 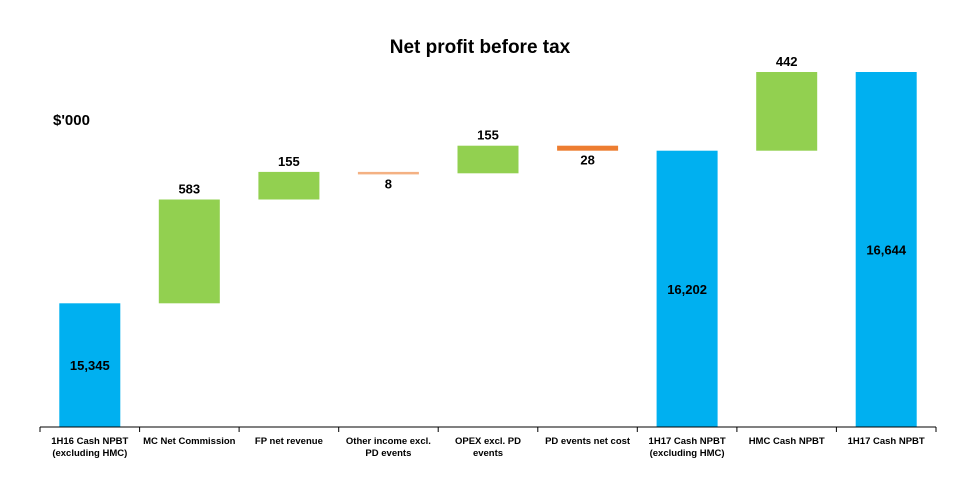 I want to click on category-label-2: MC Net Commission, so click(x=189, y=441).